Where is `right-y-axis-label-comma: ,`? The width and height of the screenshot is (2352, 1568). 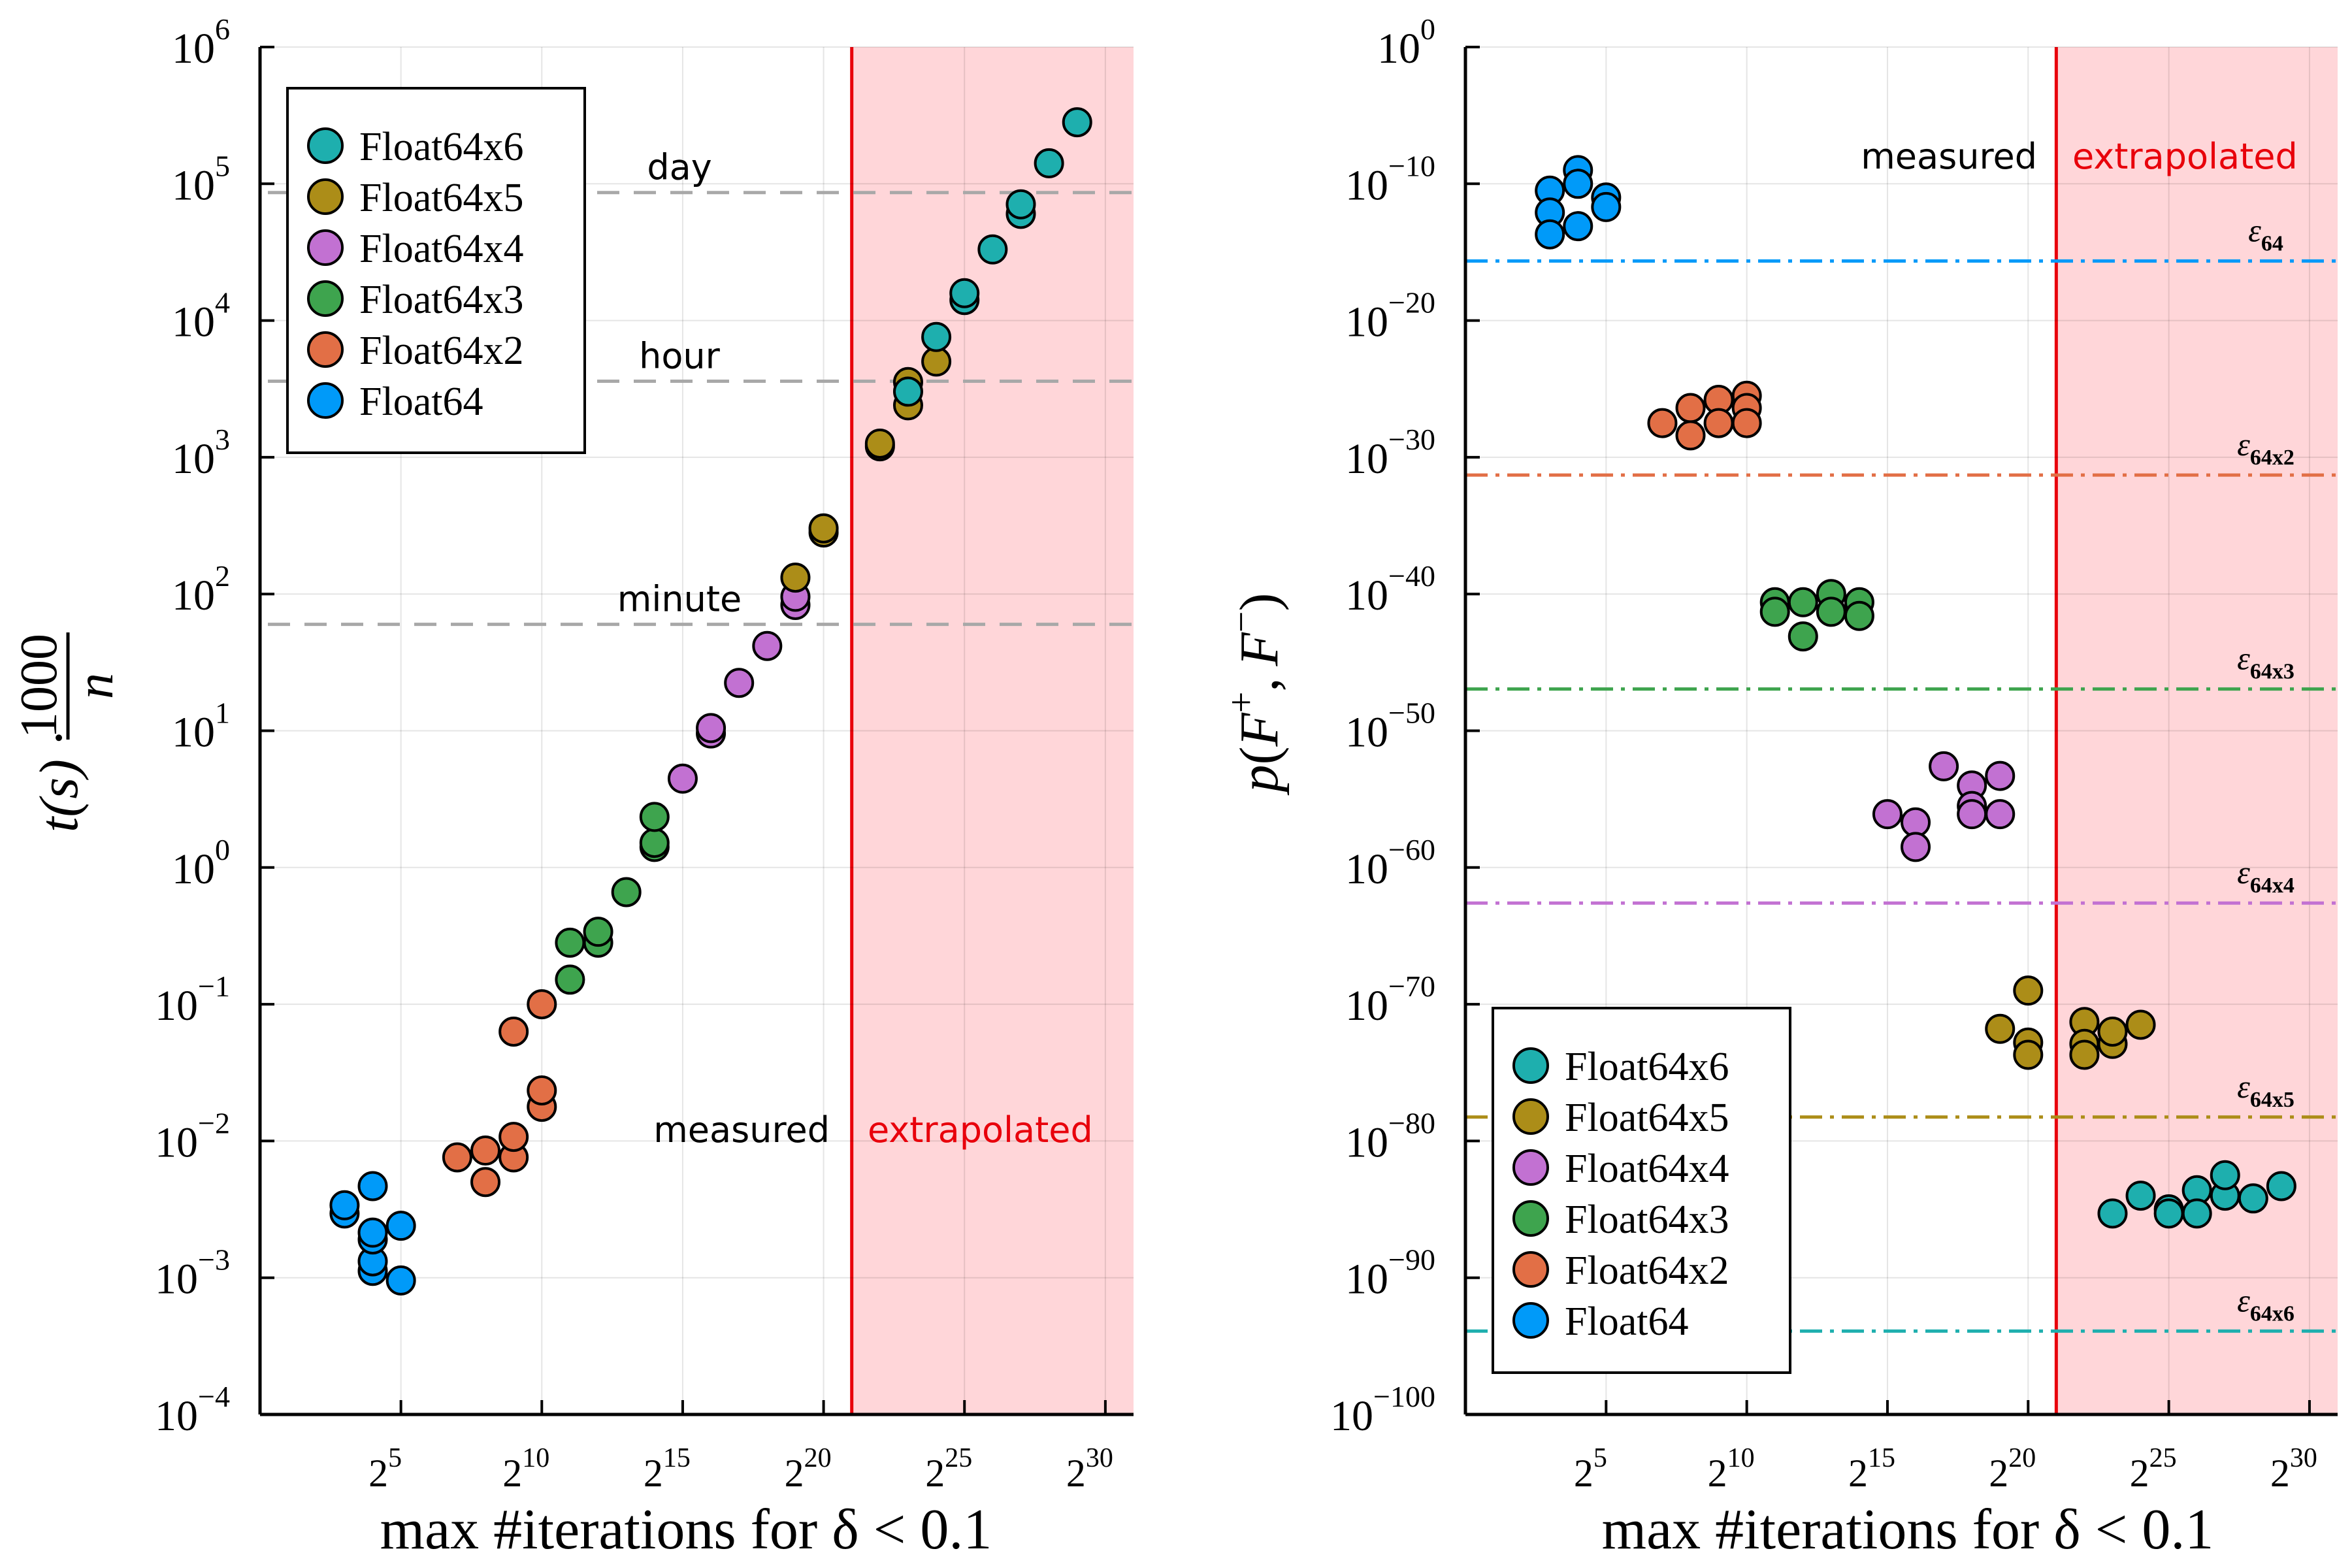 right-y-axis-label-comma: , is located at coordinates (1259, 685).